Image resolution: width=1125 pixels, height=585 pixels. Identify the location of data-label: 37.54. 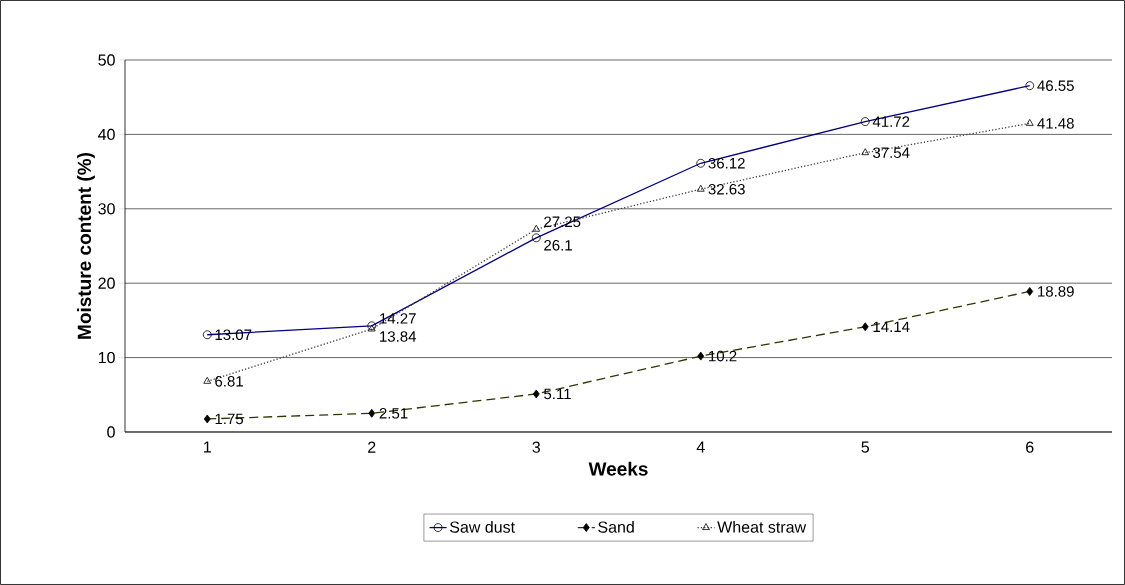
(891, 152).